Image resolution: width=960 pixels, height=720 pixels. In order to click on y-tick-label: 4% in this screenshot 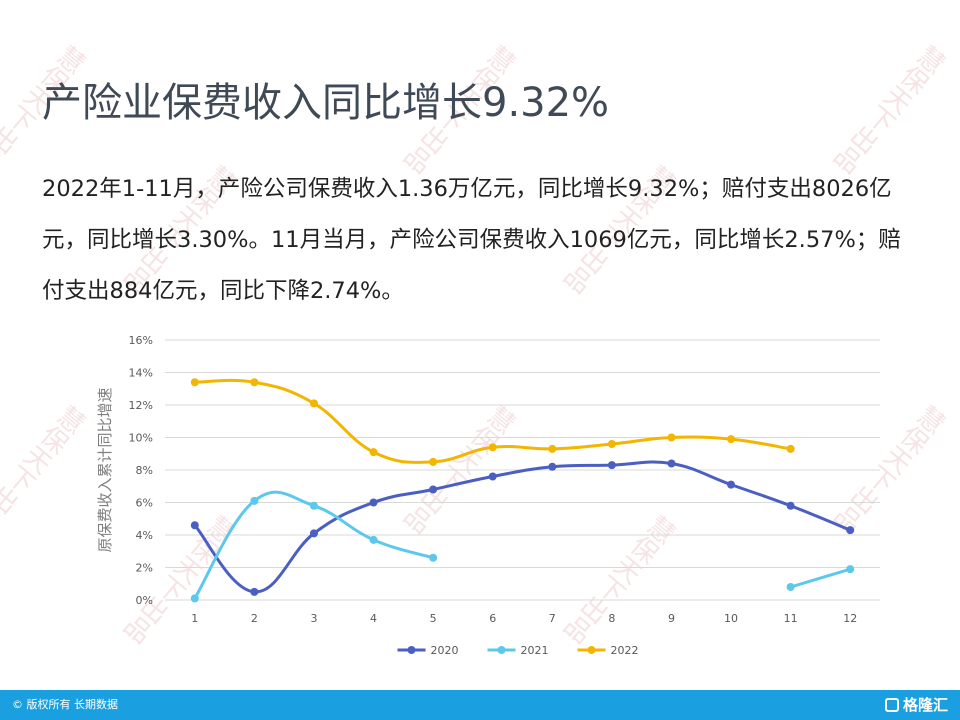, I will do `click(144, 535)`.